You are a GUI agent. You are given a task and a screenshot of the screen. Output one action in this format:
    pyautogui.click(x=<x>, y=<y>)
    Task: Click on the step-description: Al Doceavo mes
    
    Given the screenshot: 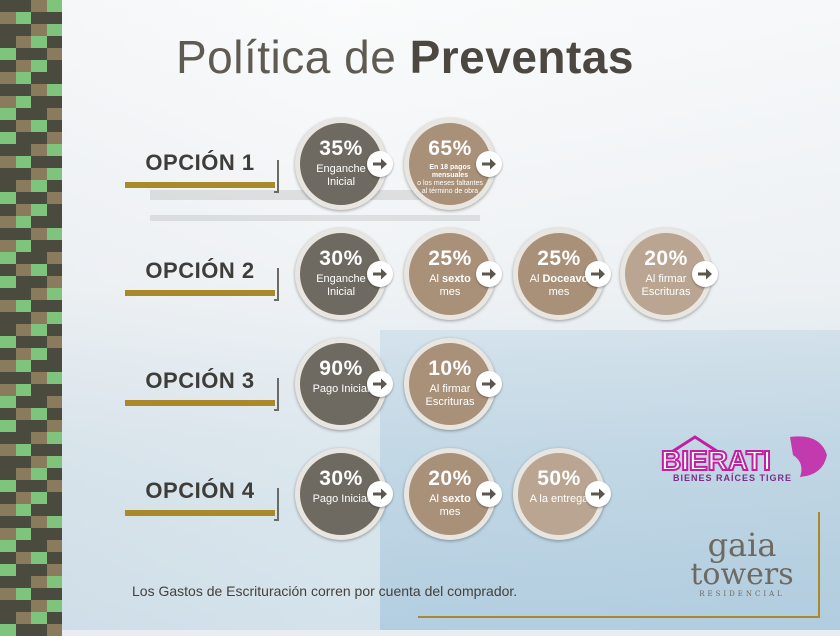 What is the action you would take?
    pyautogui.click(x=559, y=286)
    